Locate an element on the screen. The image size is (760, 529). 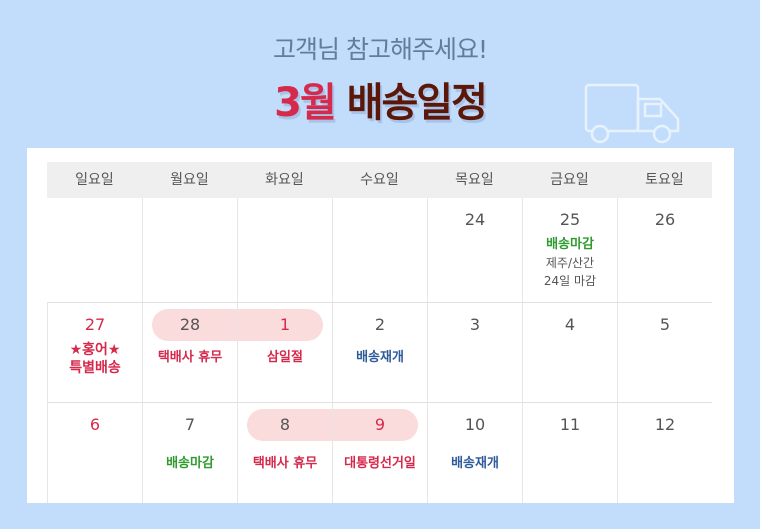
day-cell: 27 ★홍어★ 특별배송 is located at coordinates (94, 352).